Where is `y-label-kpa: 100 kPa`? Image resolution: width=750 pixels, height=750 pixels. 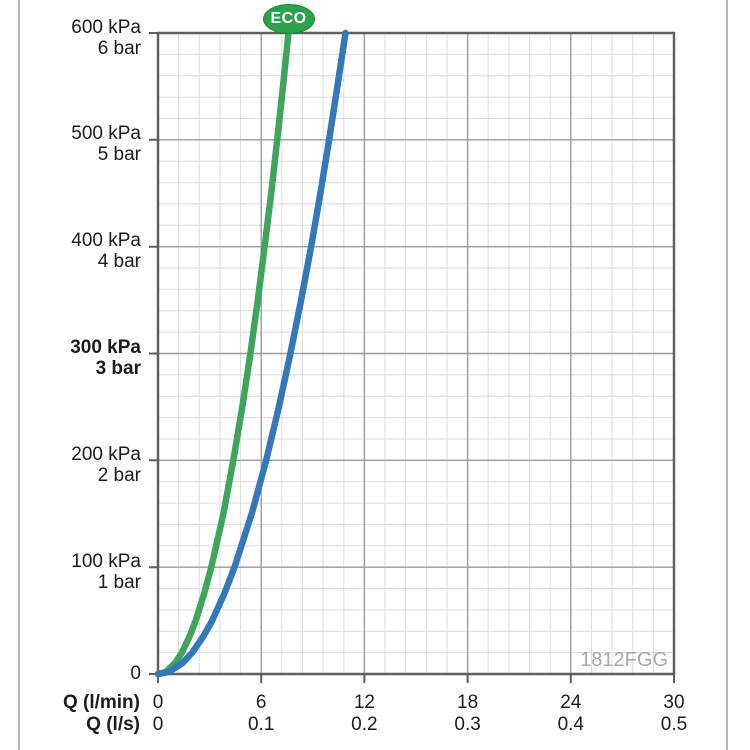
y-label-kpa: 100 kPa is located at coordinates (106, 561).